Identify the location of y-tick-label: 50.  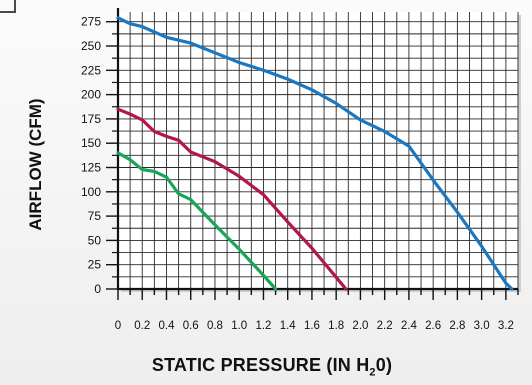
(95, 240).